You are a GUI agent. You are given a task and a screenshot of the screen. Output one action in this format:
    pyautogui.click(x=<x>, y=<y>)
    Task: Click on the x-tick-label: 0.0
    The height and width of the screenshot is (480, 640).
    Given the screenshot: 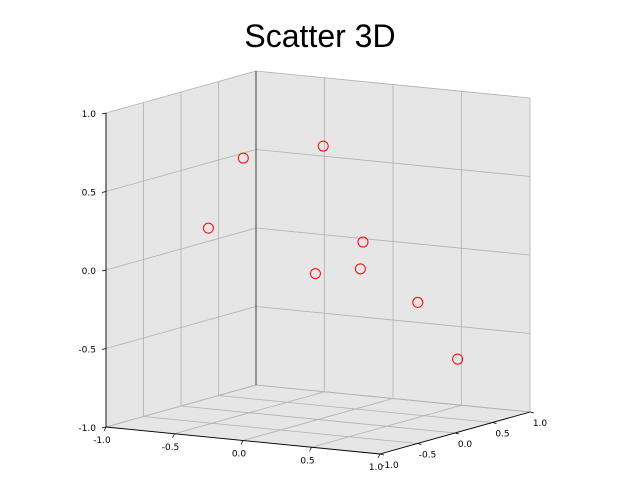 What is the action you would take?
    pyautogui.click(x=239, y=455)
    